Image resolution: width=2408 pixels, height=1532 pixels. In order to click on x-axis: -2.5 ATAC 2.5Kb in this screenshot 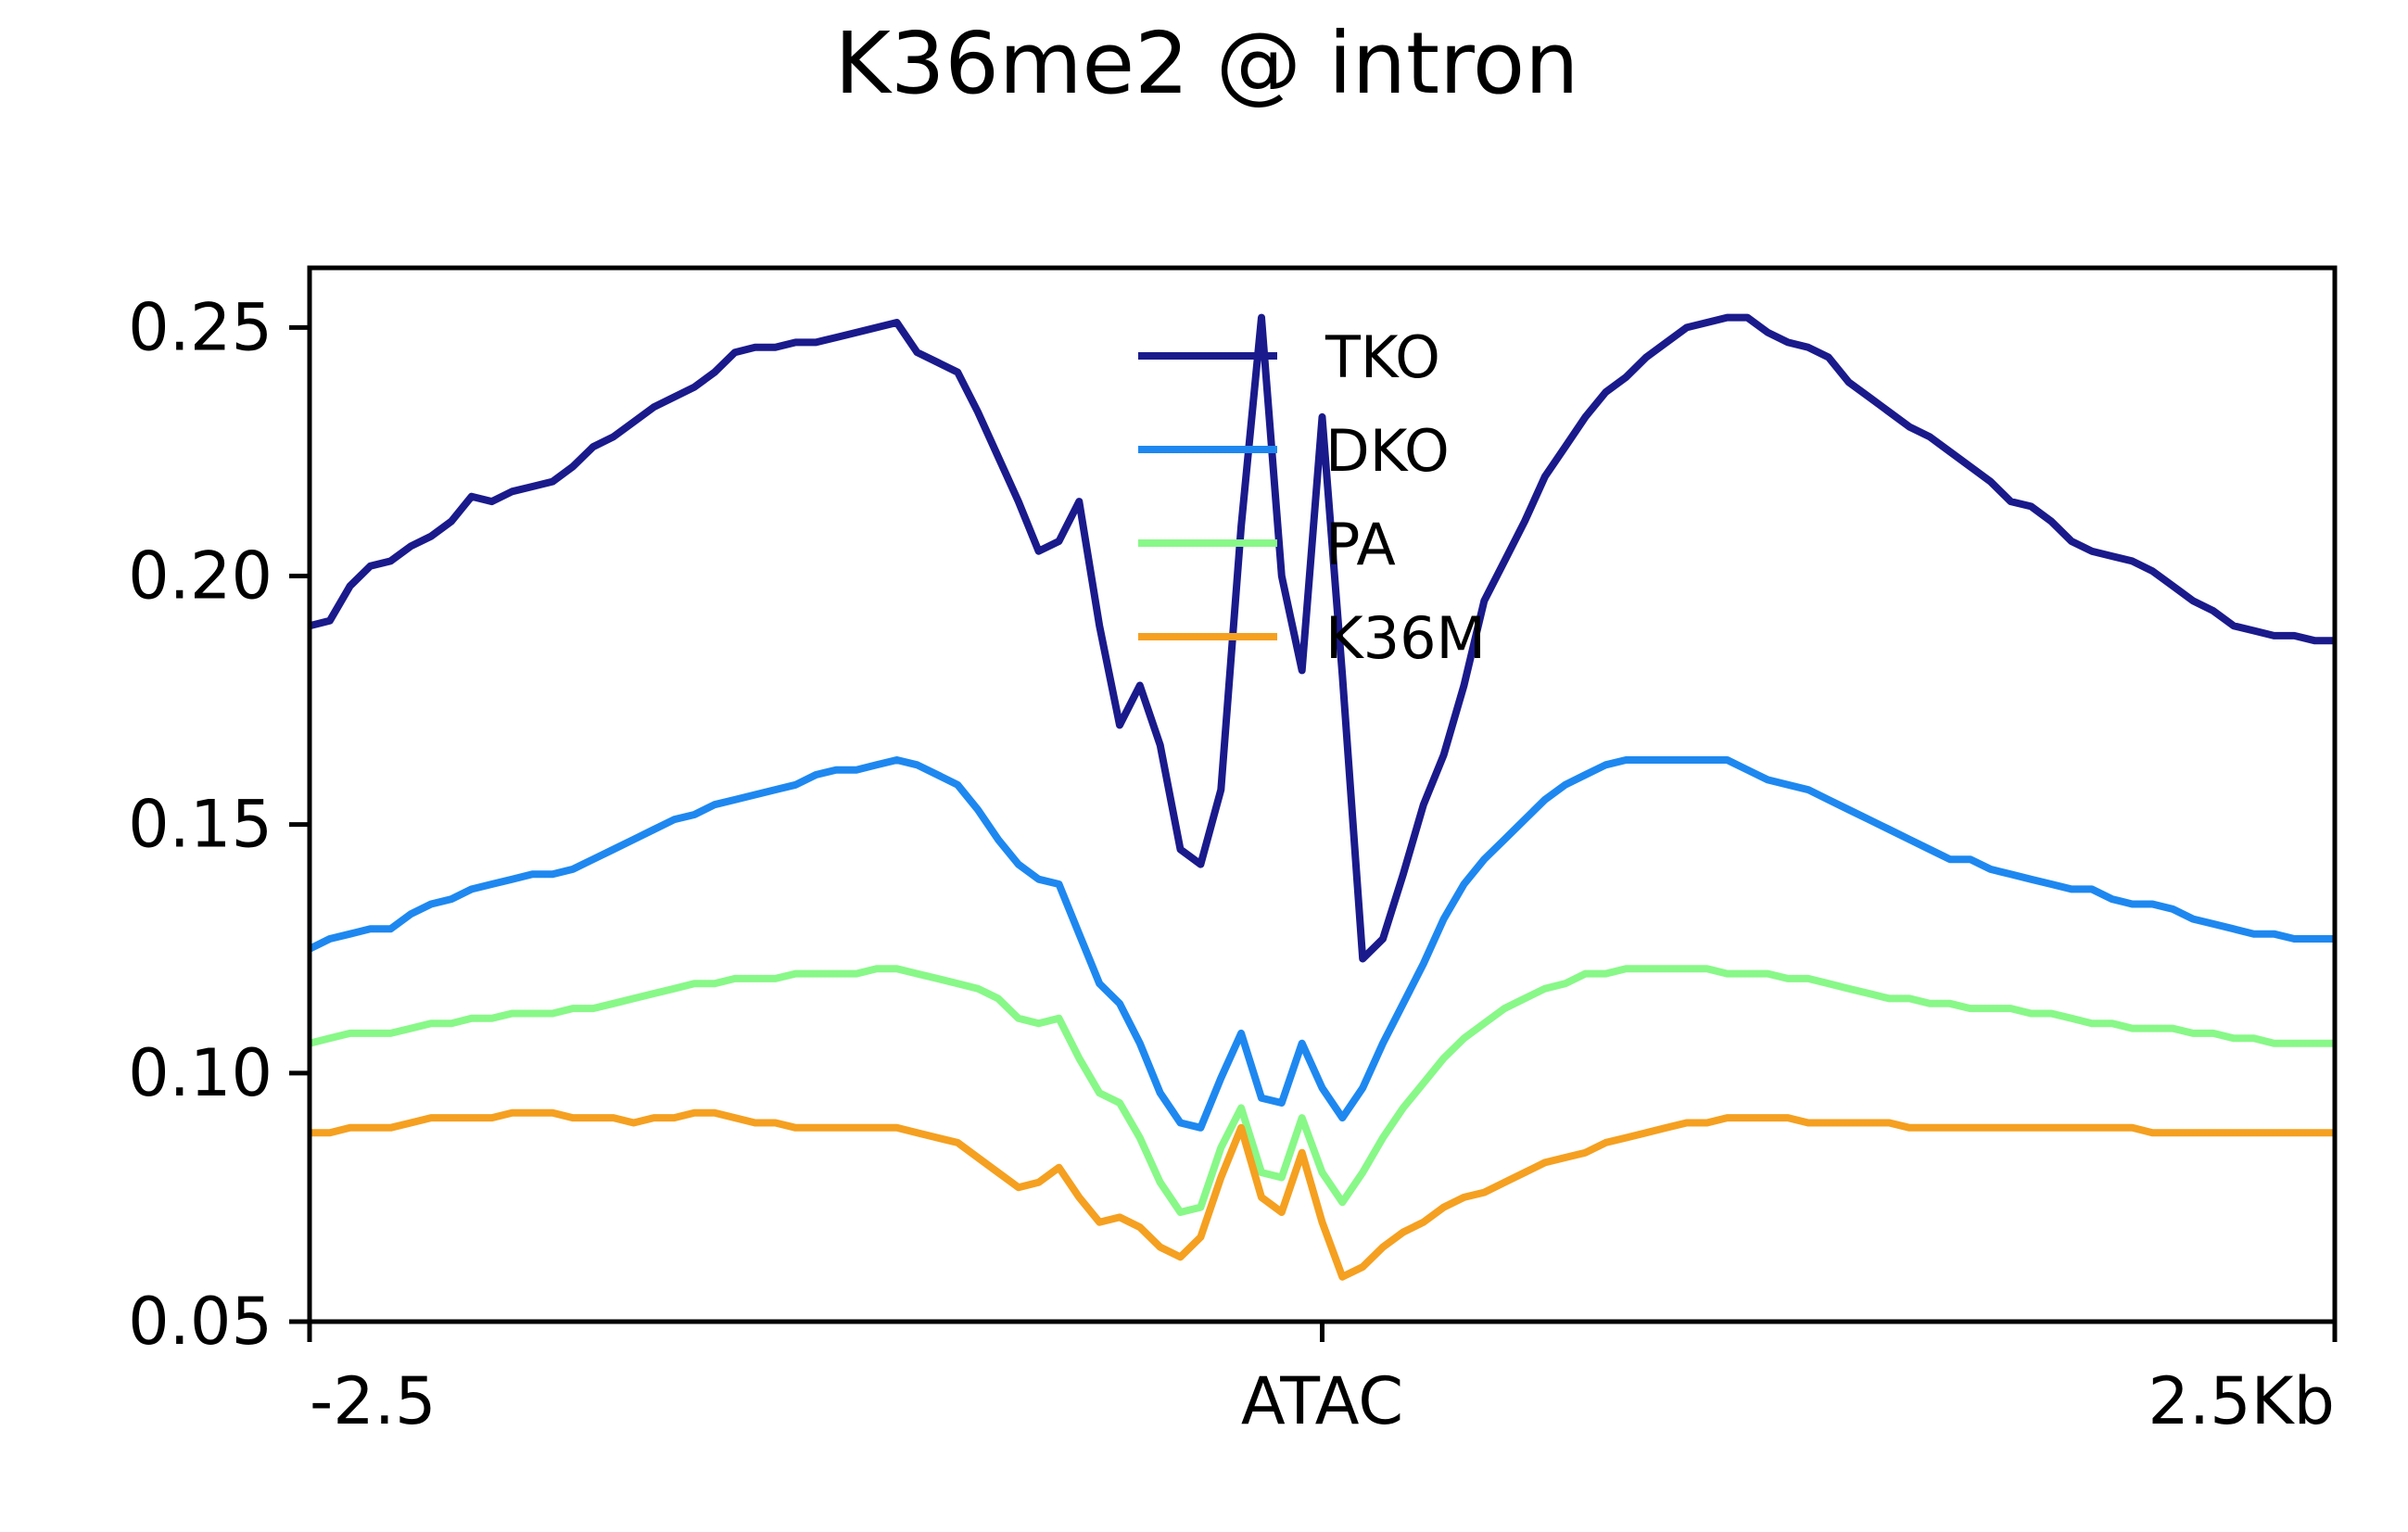, I will do `click(1322, 1381)`.